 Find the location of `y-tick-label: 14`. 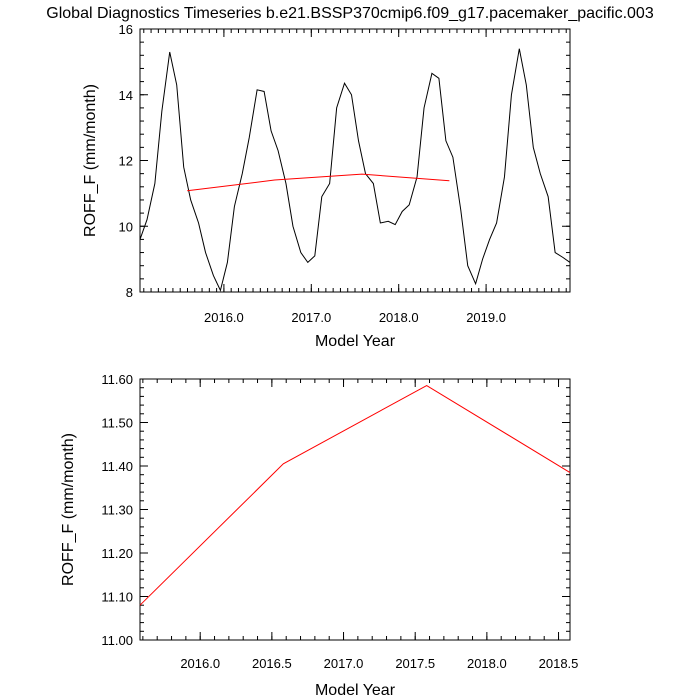

y-tick-label: 14 is located at coordinates (126, 95).